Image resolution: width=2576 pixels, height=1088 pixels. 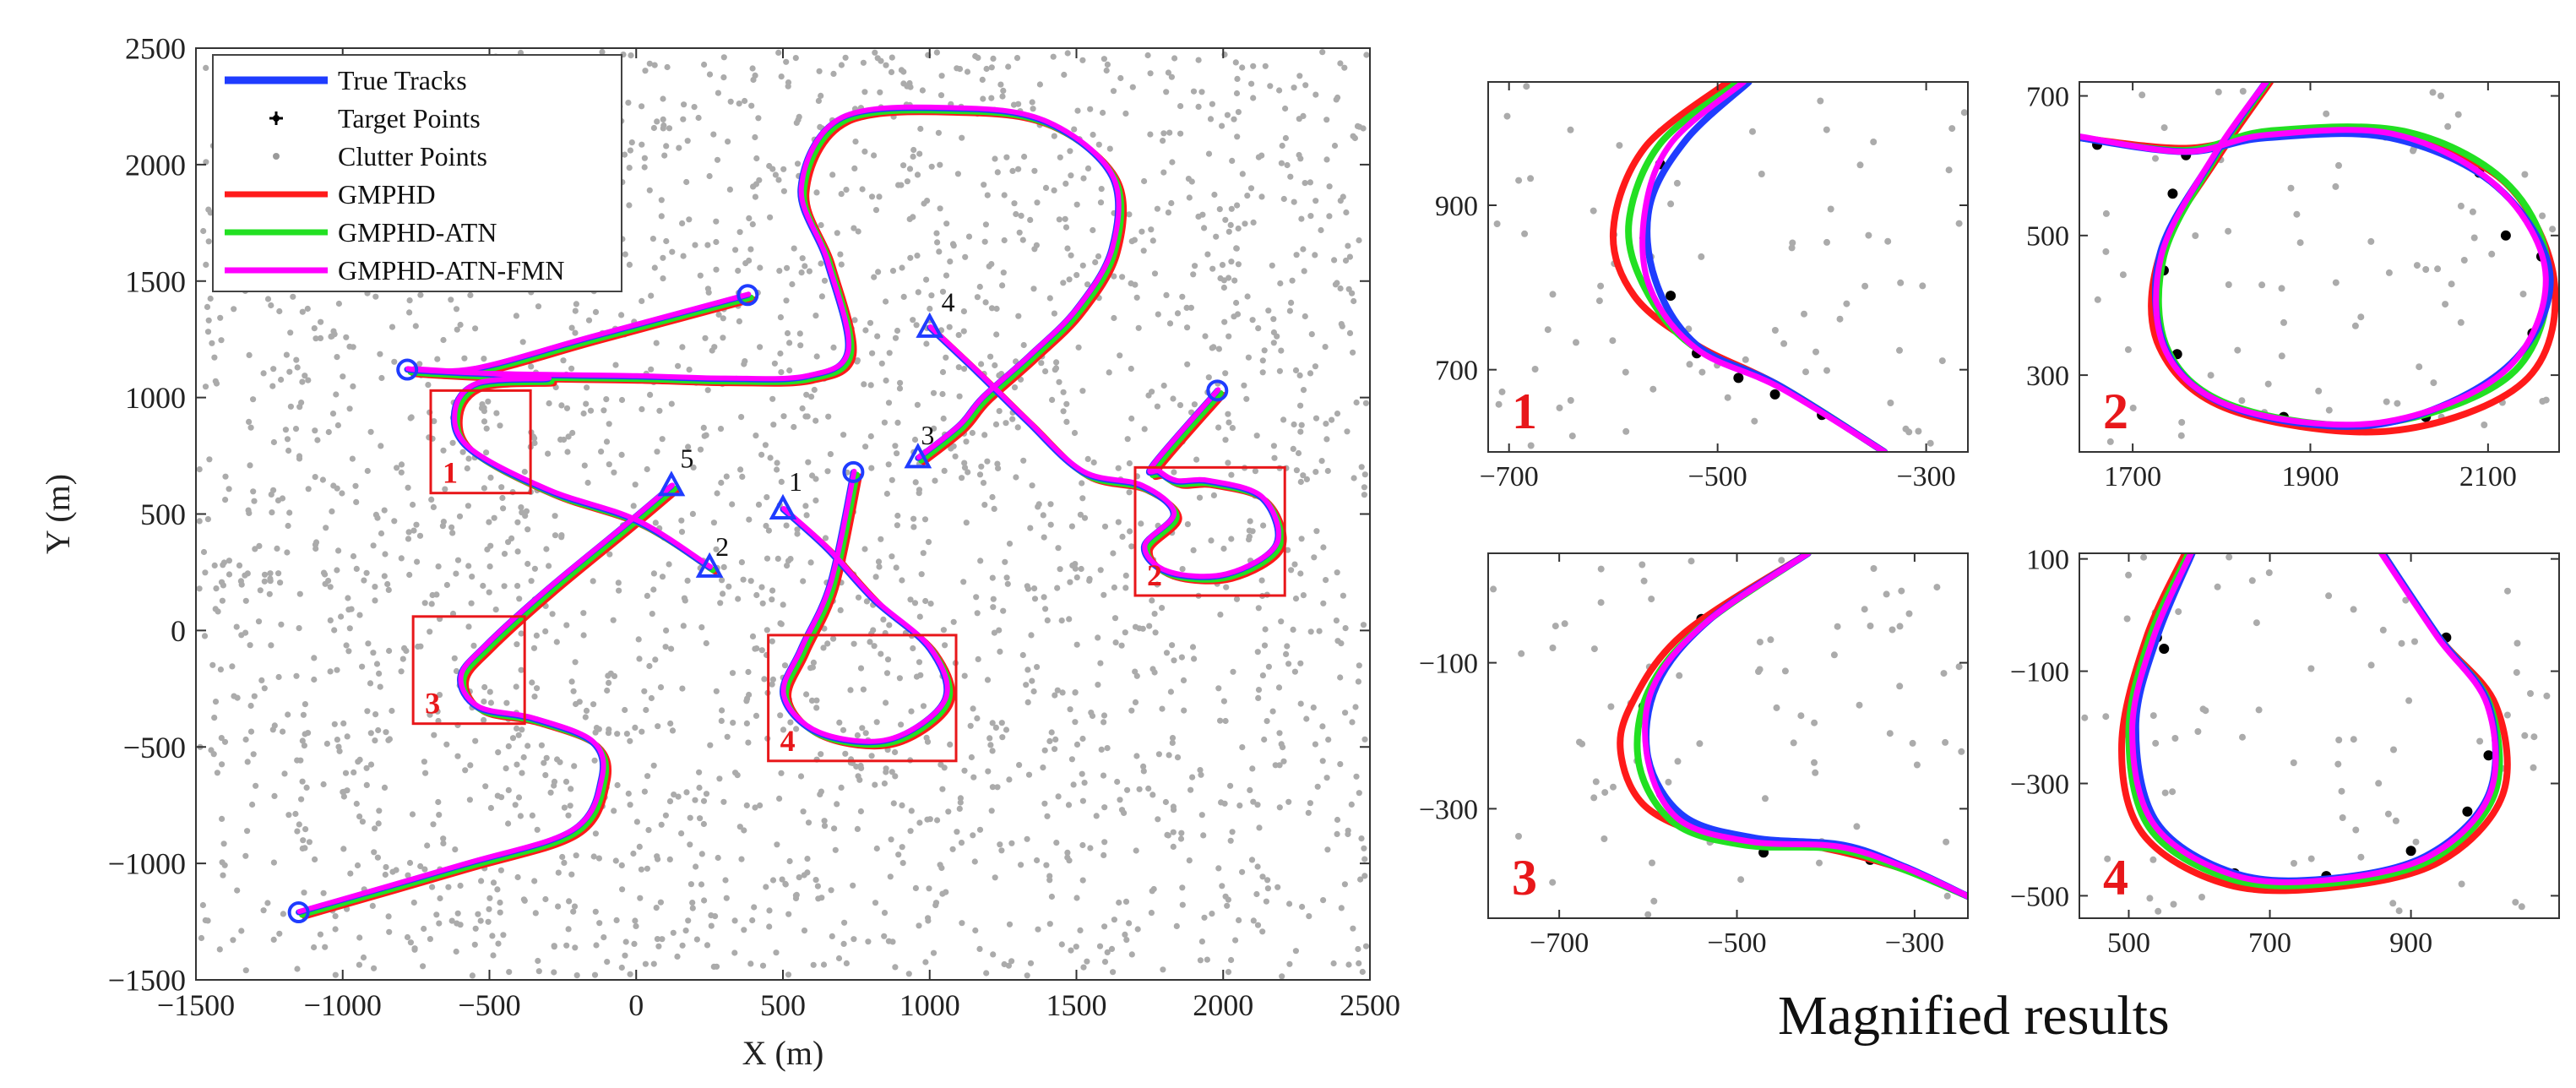 What do you see at coordinates (2047, 96) in the screenshot?
I see `y-tick-label: 700` at bounding box center [2047, 96].